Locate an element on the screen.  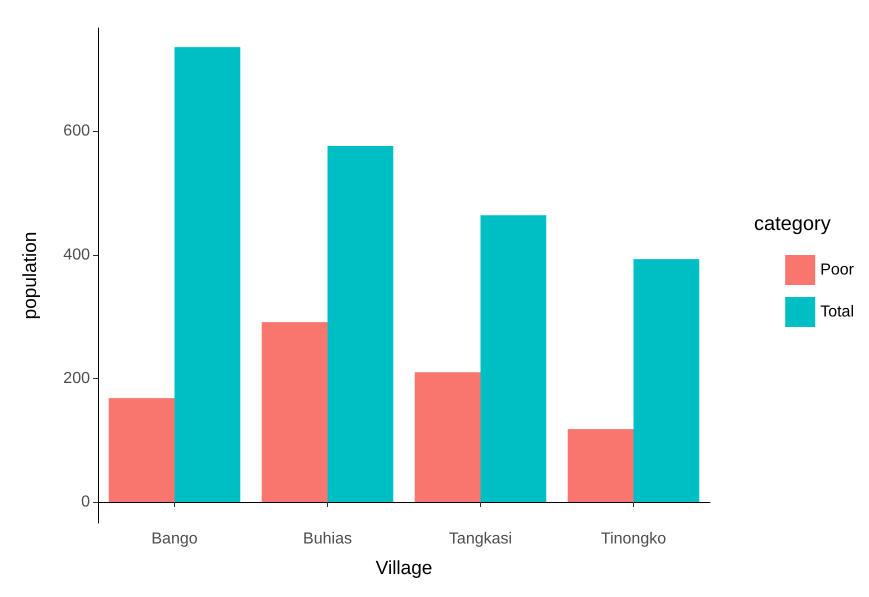
y-axis-title: population is located at coordinates (30, 276).